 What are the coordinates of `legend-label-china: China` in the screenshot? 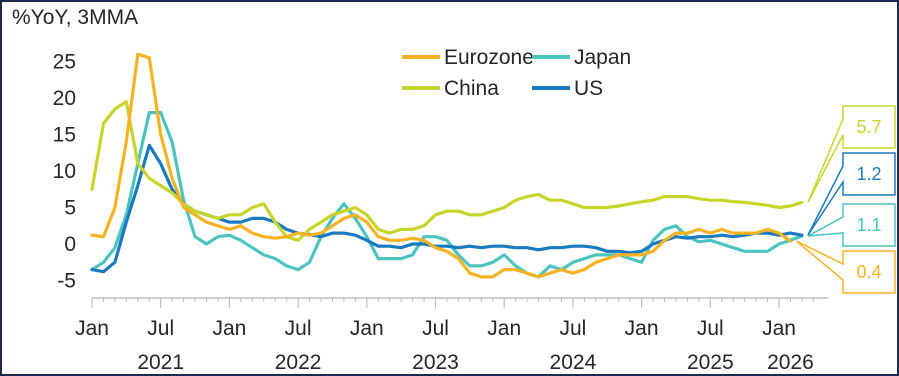 It's located at (471, 88).